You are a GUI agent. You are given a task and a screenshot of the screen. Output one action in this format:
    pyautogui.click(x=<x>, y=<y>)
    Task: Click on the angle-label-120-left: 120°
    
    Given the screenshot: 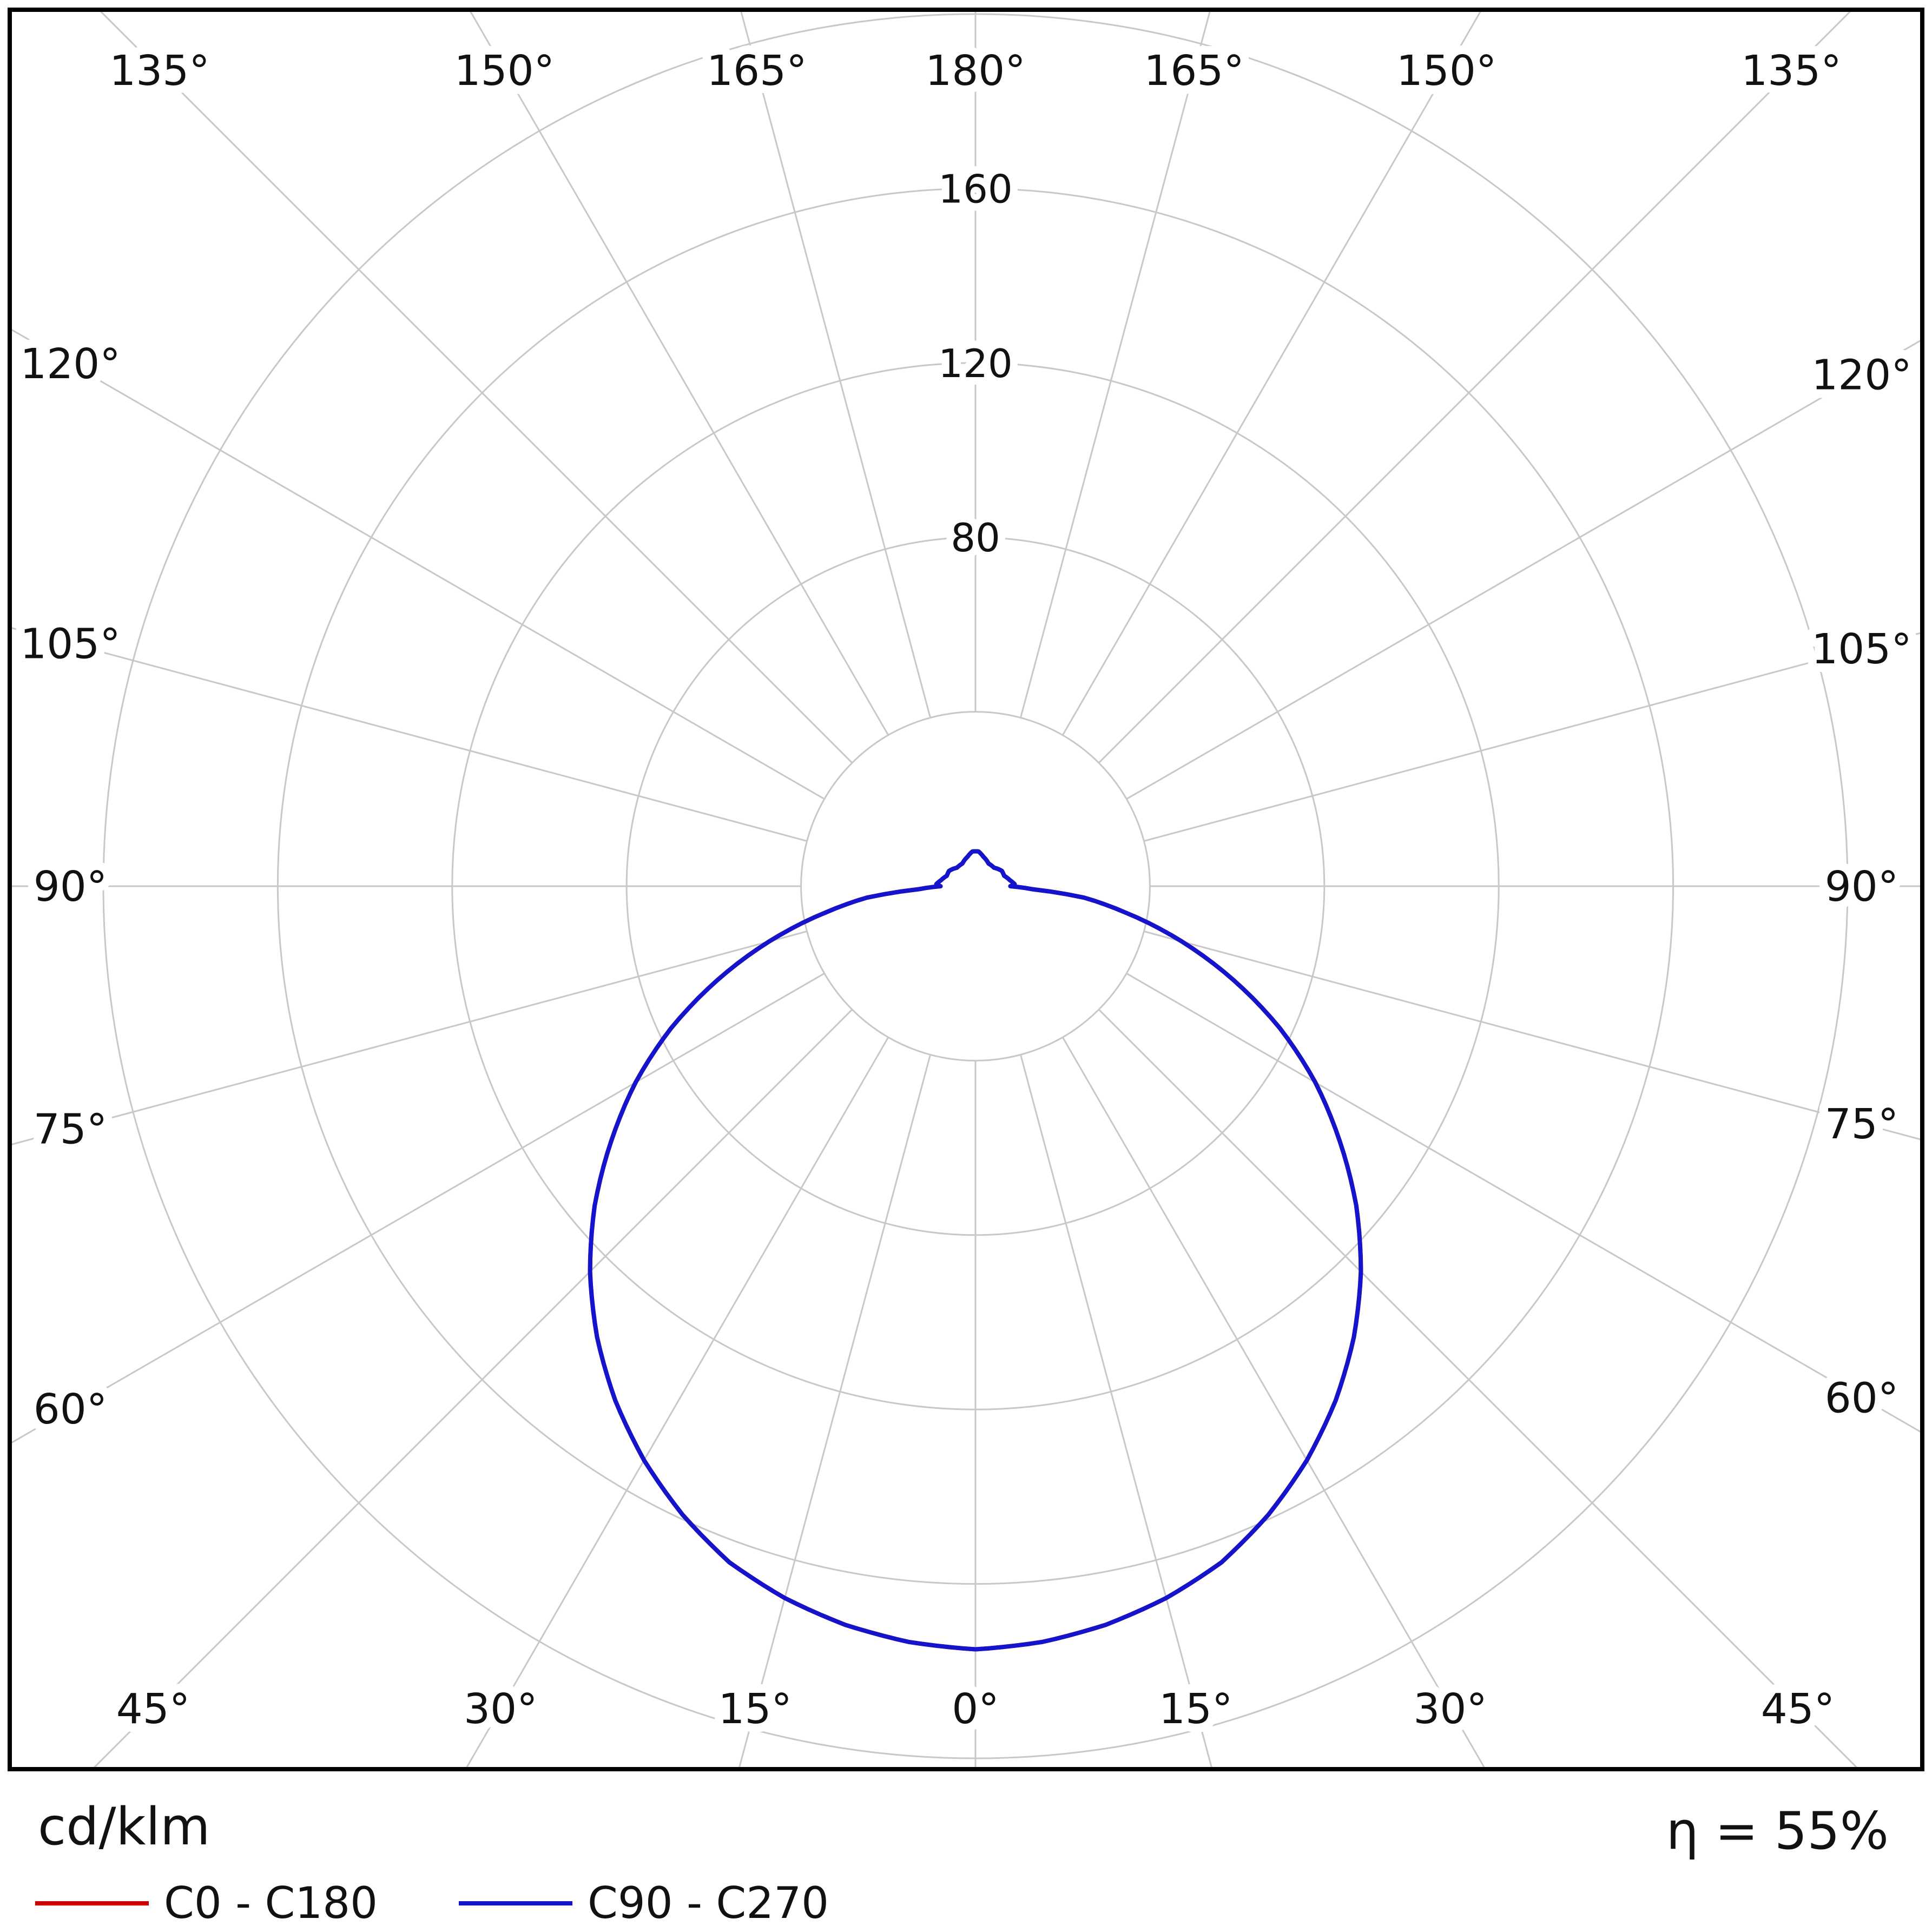 What is the action you would take?
    pyautogui.click(x=70, y=364)
    